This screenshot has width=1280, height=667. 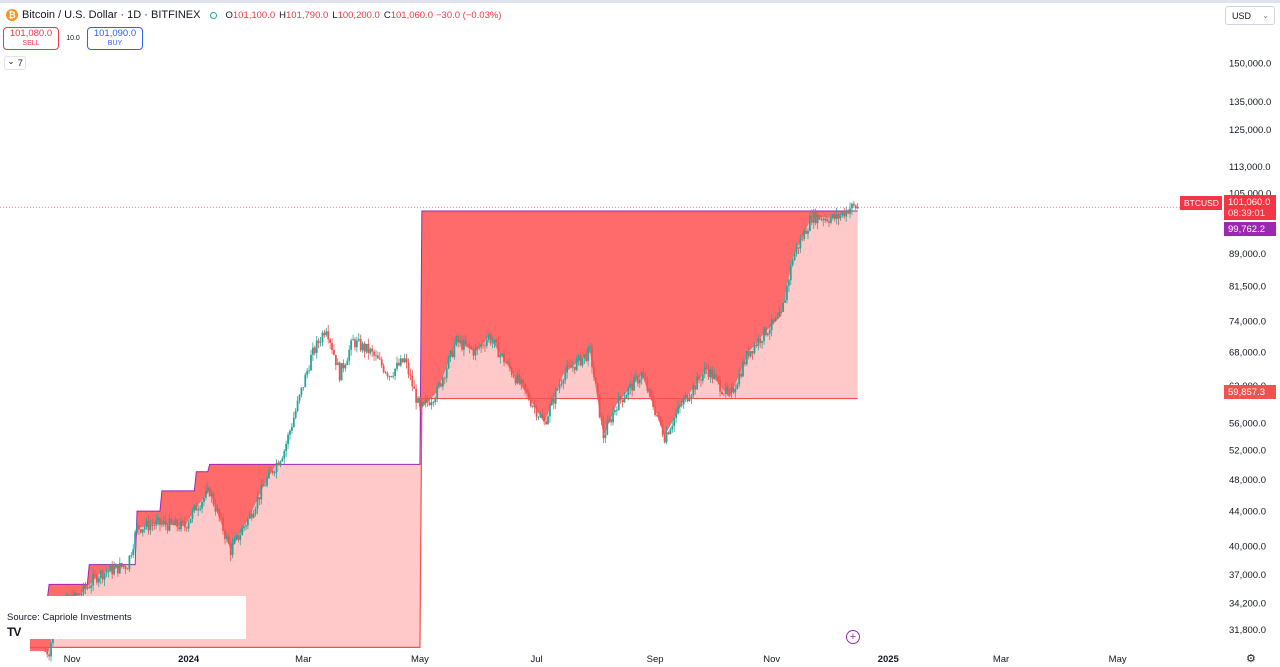 I want to click on price-axis-label: 48,000.0, so click(x=1247, y=480).